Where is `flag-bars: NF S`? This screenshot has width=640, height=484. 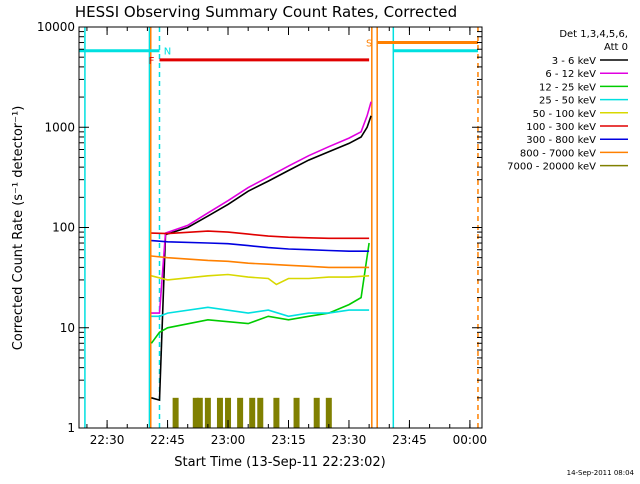 flag-bars: NF S is located at coordinates (278, 53).